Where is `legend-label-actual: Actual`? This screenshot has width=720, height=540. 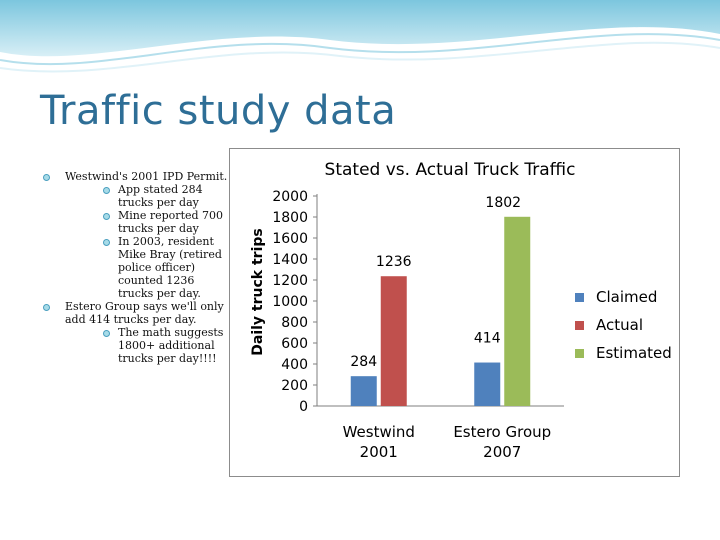 legend-label-actual: Actual is located at coordinates (619, 325).